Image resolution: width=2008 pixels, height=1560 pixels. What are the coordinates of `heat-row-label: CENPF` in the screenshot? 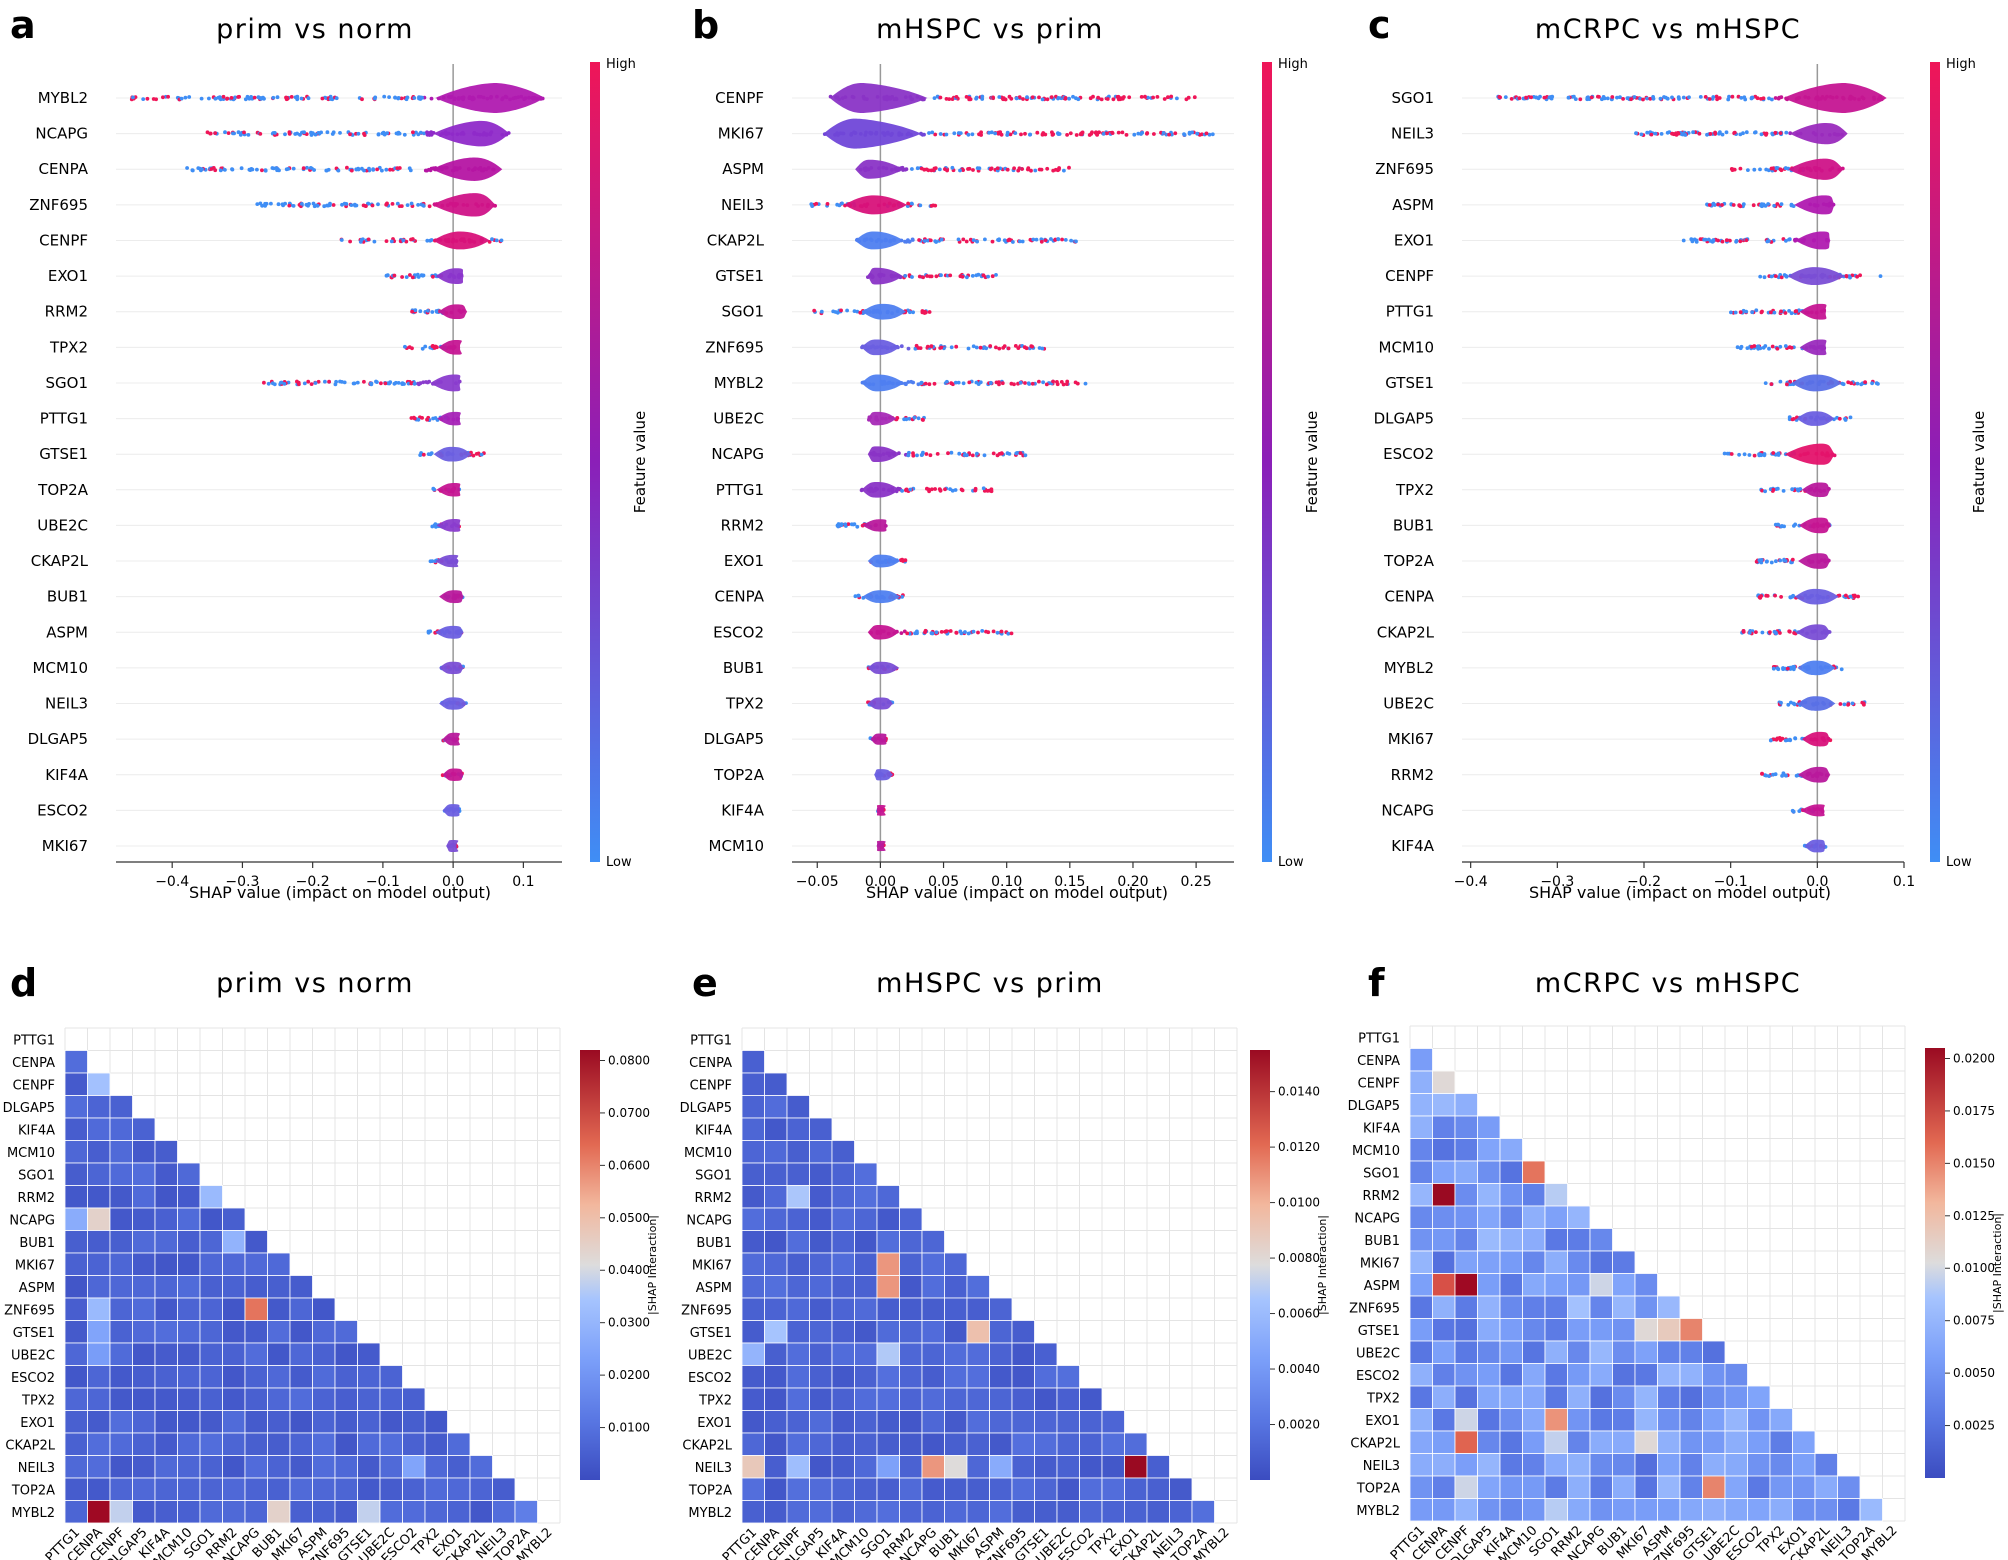 It's located at (34, 1085).